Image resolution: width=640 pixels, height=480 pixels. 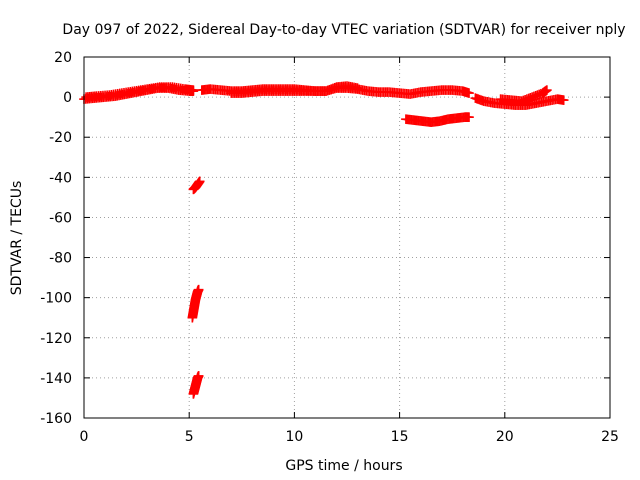 What do you see at coordinates (56, 379) in the screenshot?
I see `y-tick-label: -140` at bounding box center [56, 379].